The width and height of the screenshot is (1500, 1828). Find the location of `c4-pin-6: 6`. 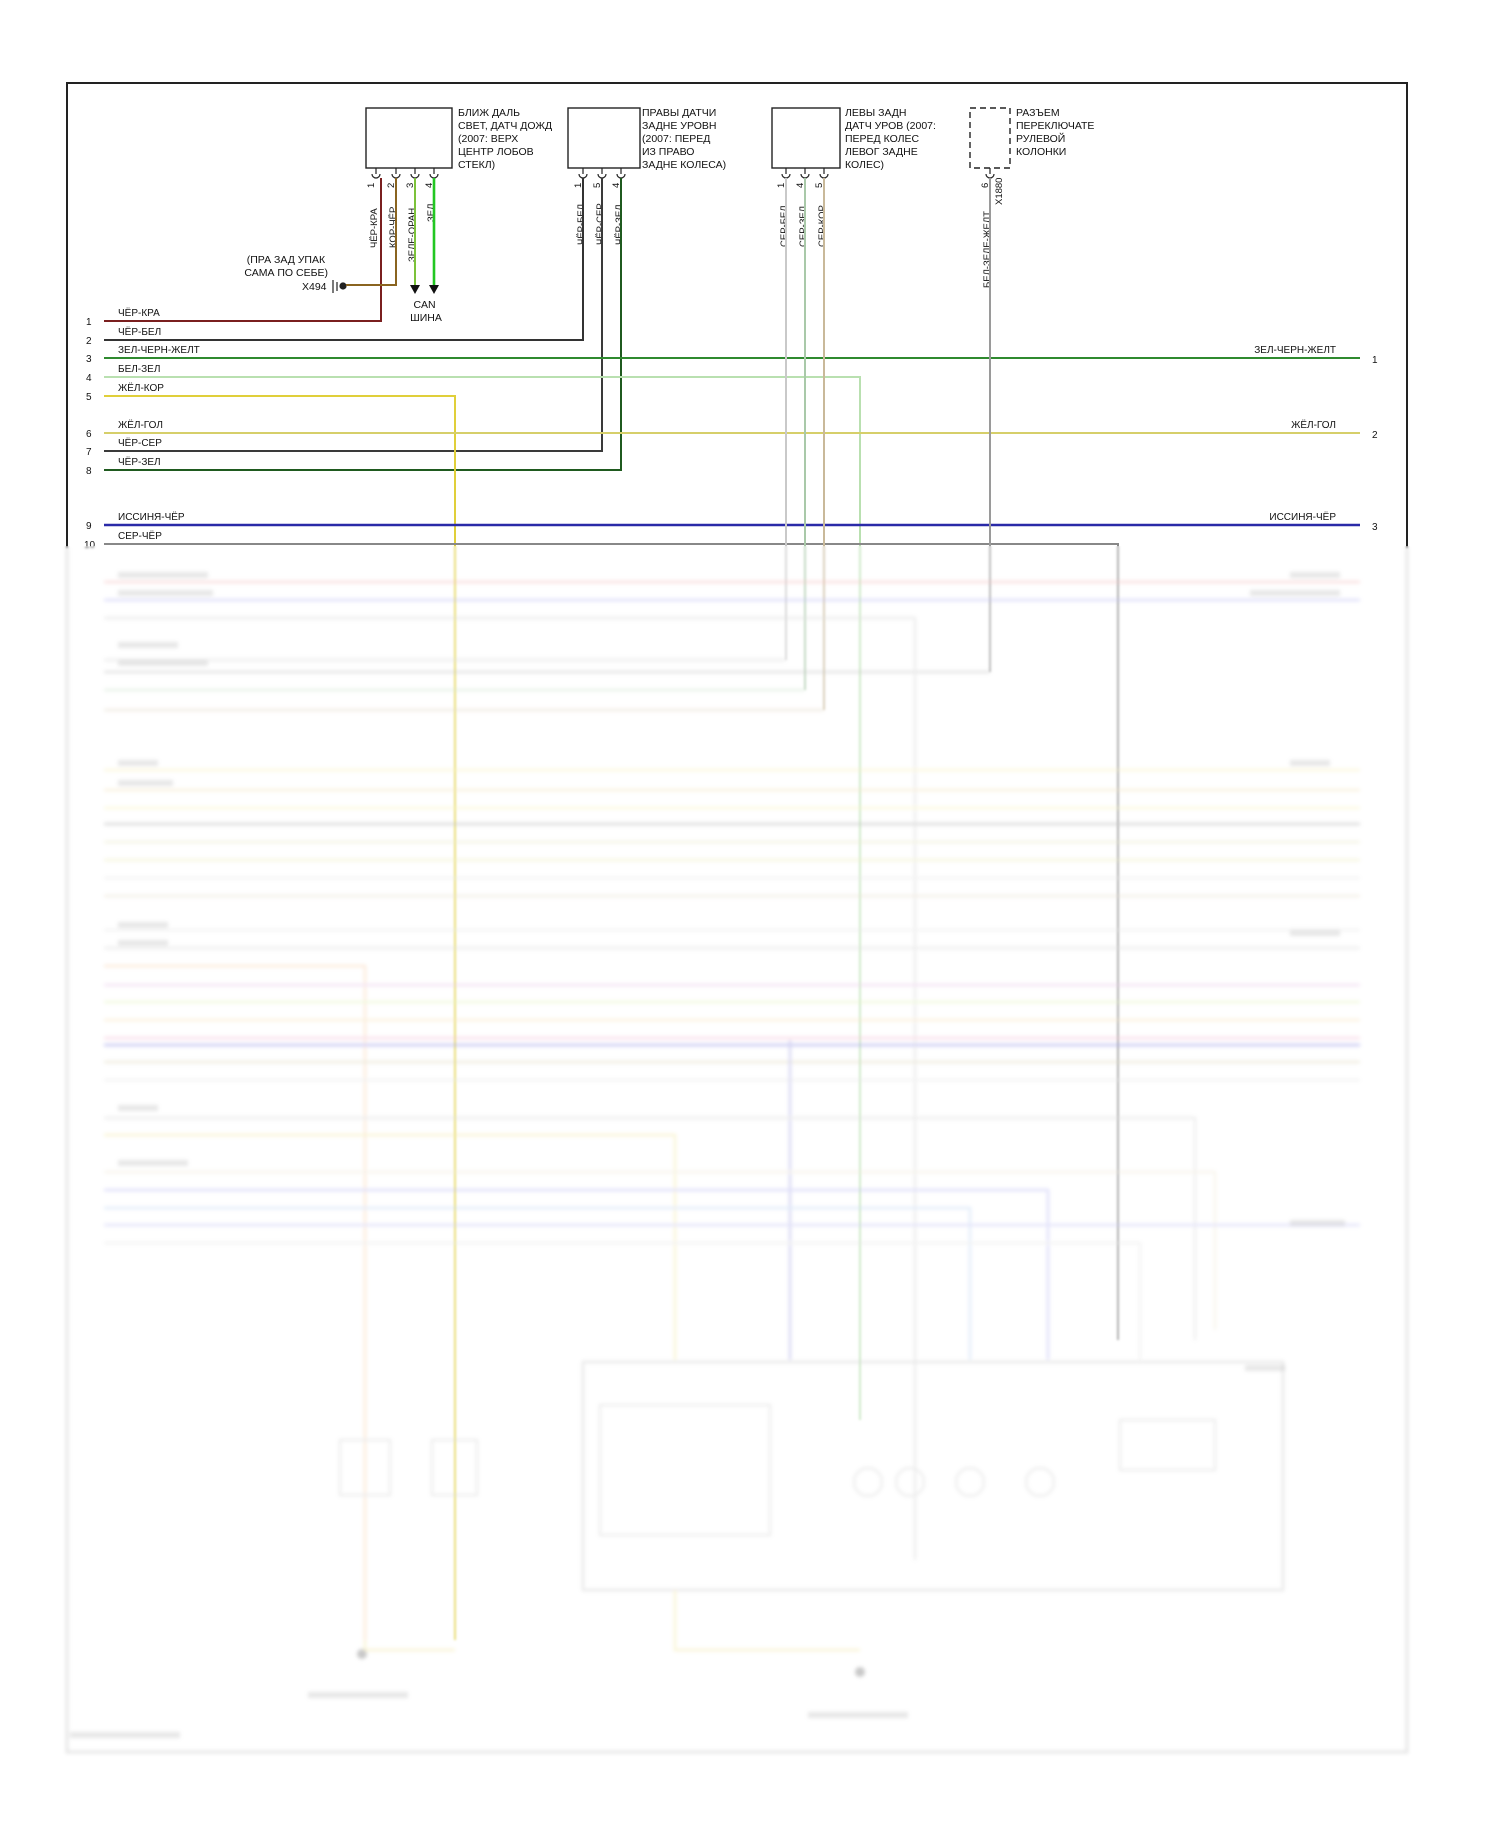

c4-pin-6: 6 is located at coordinates (985, 185).